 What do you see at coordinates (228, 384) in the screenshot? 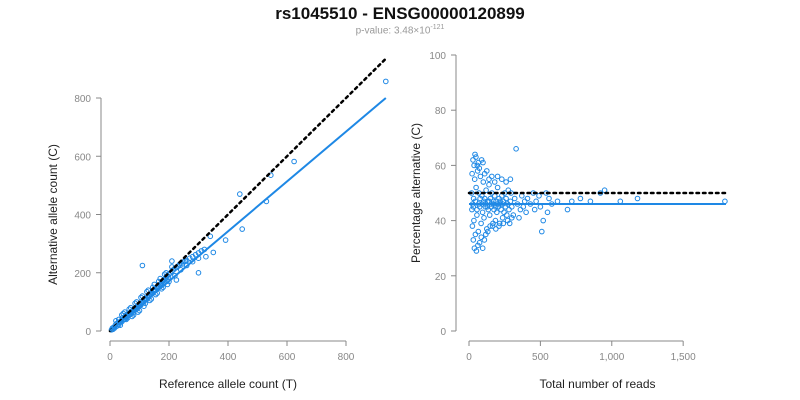
I see `x-axis-title: Reference allele count (T)` at bounding box center [228, 384].